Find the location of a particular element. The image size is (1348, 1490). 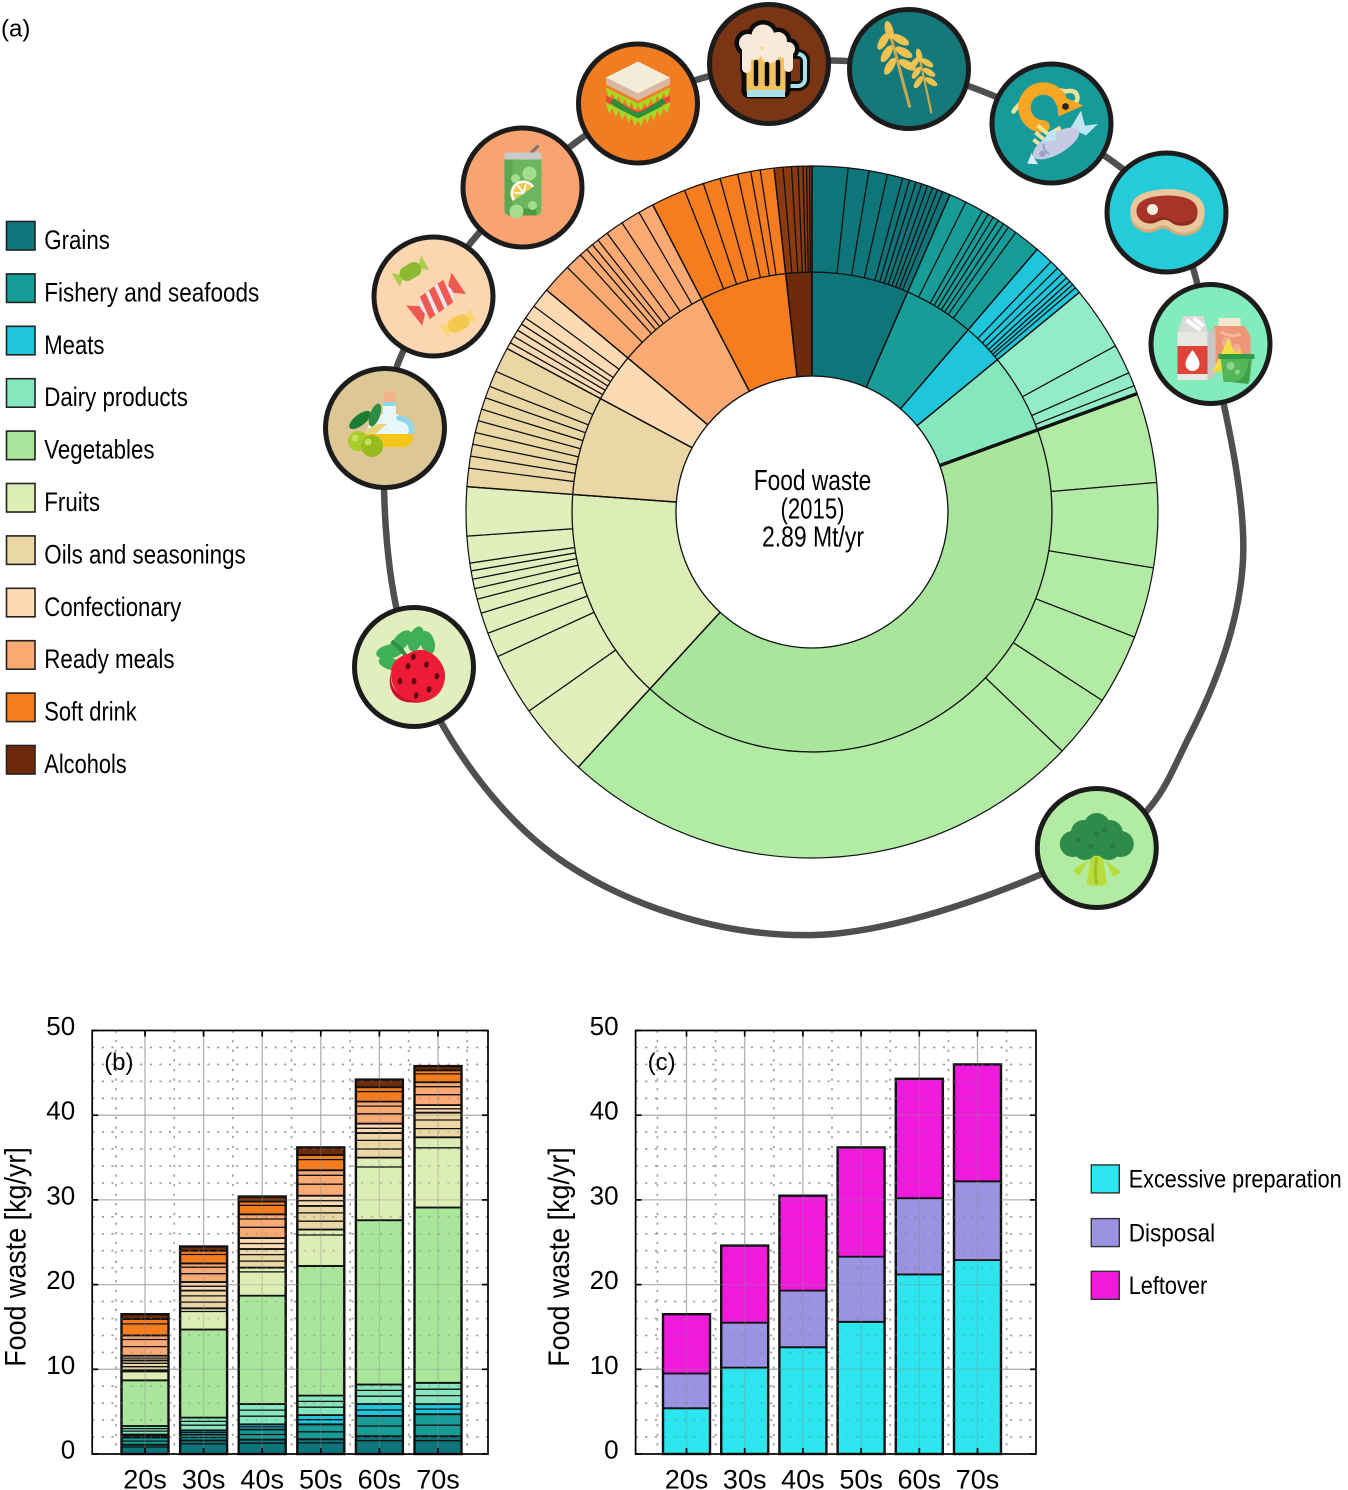

svg-text: (b) is located at coordinates (118, 1062).